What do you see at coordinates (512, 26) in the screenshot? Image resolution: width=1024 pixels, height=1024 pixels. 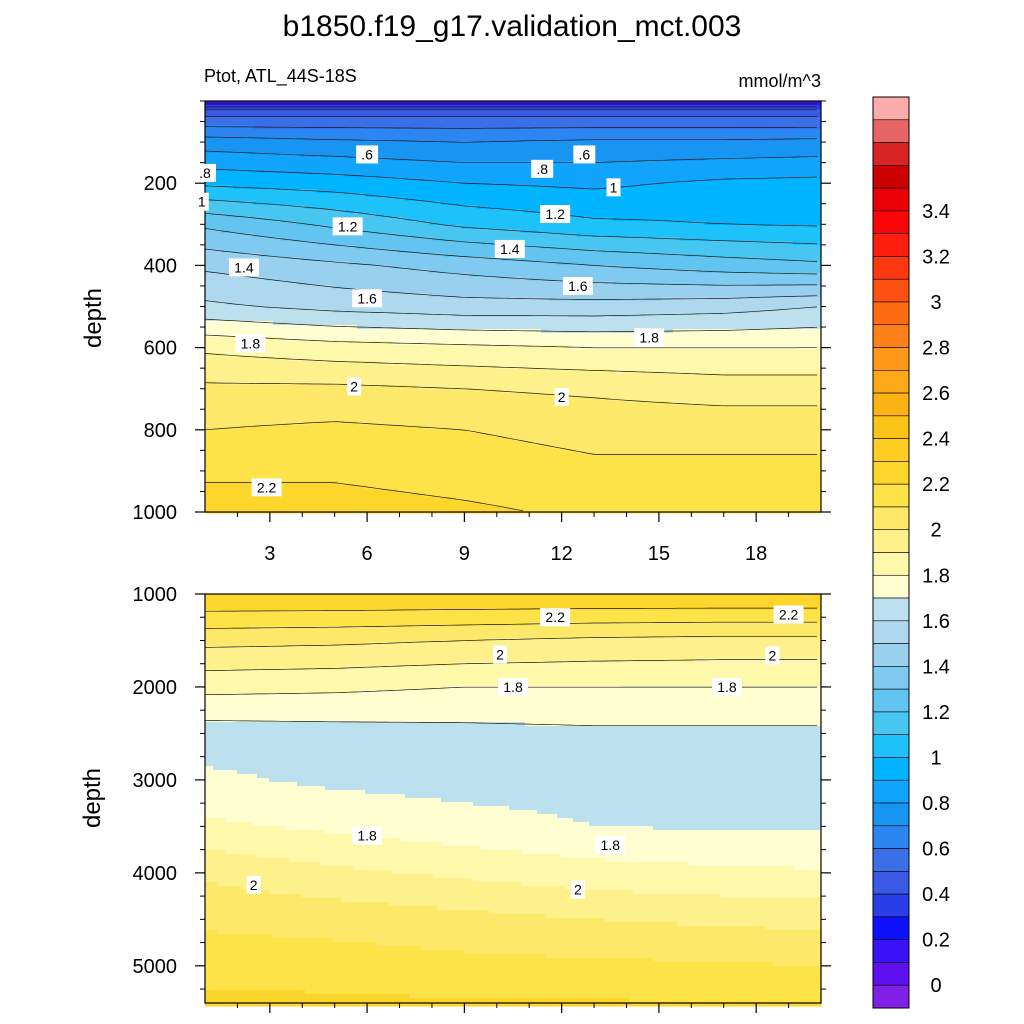 I see `figure-title: b1850.f19_g17.validation_mct.003` at bounding box center [512, 26].